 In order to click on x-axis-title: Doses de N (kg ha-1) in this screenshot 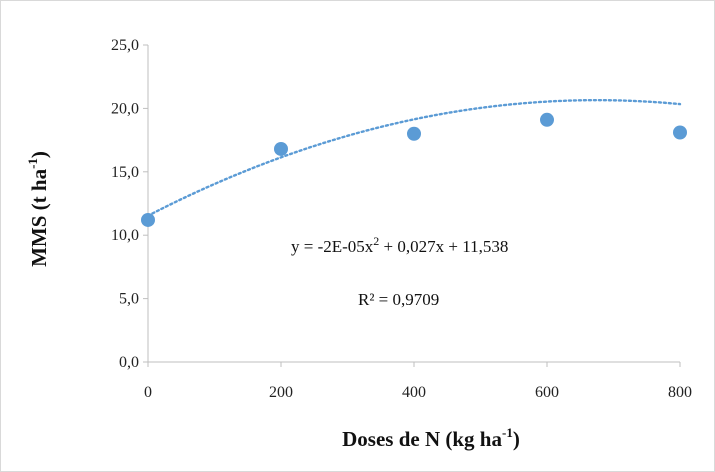, I will do `click(431, 438)`.